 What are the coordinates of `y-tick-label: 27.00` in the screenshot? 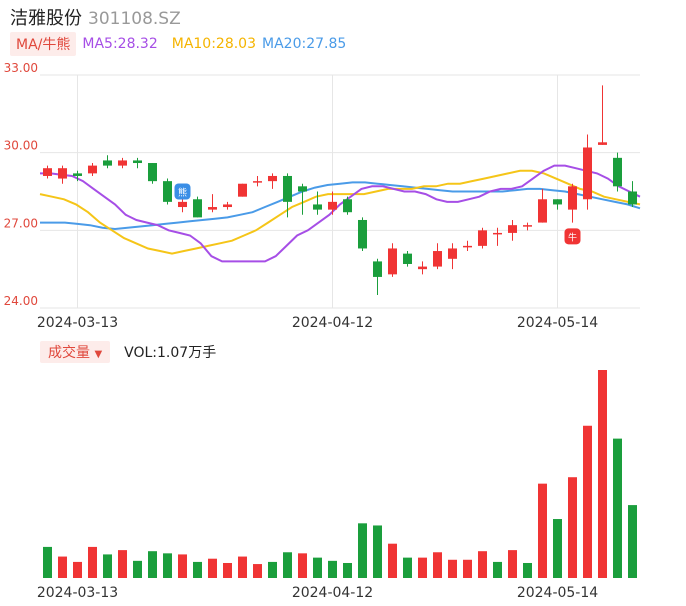 It's located at (21, 223).